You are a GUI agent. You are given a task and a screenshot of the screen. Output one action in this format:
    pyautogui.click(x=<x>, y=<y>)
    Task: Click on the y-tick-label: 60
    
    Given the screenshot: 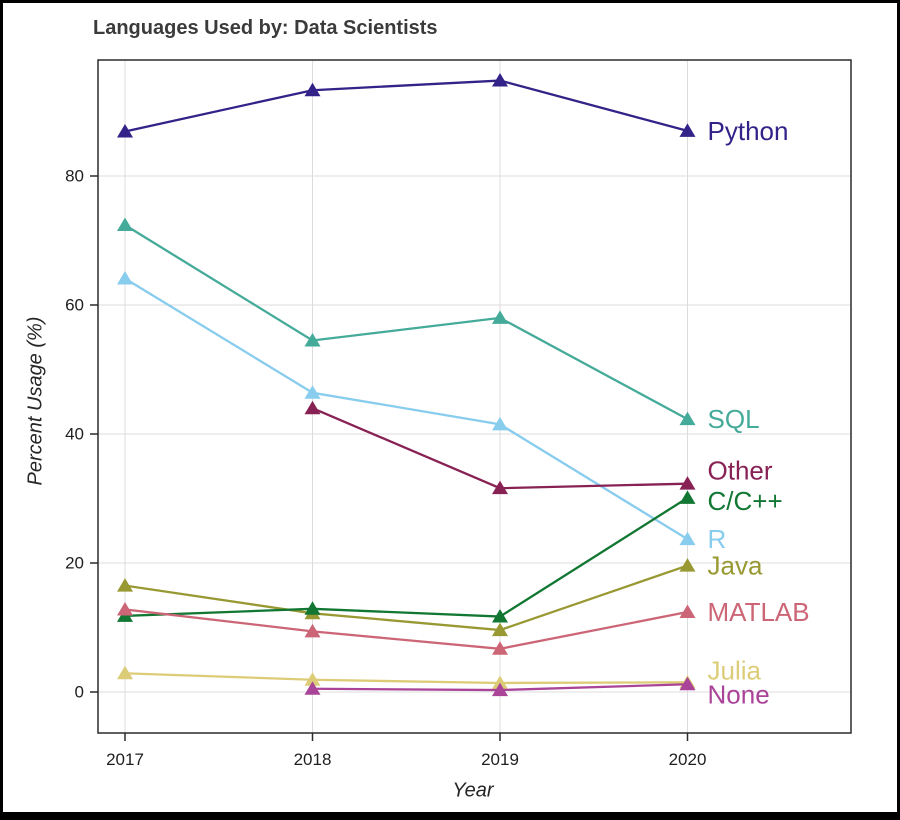 What is the action you would take?
    pyautogui.click(x=74, y=305)
    